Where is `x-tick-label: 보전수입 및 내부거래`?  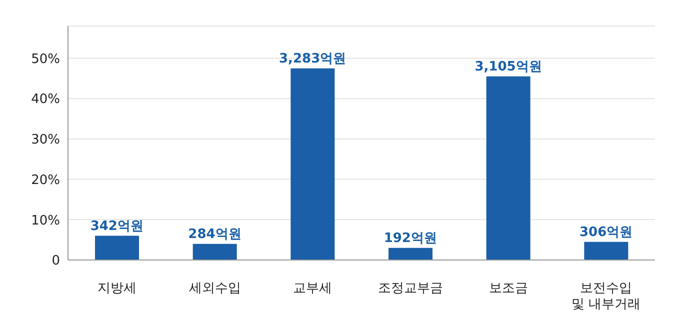
x-tick-label: 보전수입 및 내부거래 is located at coordinates (606, 296).